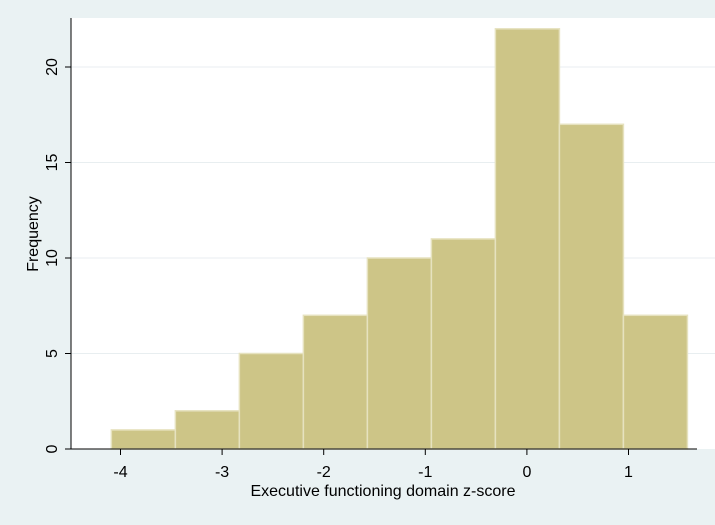 This screenshot has height=525, width=715. Describe the element at coordinates (120, 472) in the screenshot. I see `x-tick-label-0: -4` at that location.